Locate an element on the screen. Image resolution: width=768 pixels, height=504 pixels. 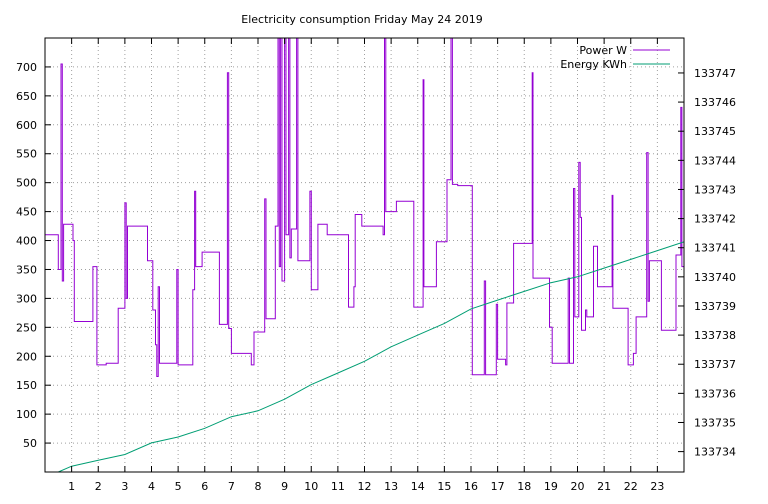
y2-tick-label: 133746 is located at coordinates (715, 102).